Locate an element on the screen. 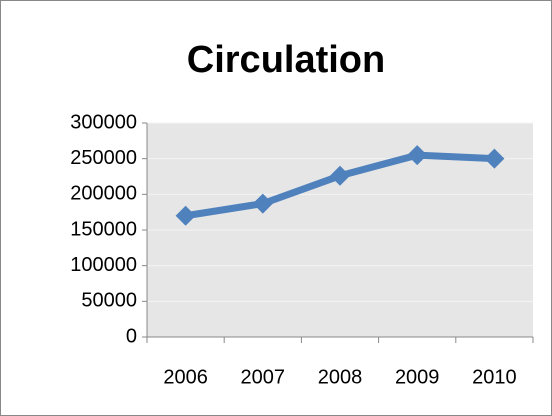  y-tick-label: 300000 is located at coordinates (103, 122).